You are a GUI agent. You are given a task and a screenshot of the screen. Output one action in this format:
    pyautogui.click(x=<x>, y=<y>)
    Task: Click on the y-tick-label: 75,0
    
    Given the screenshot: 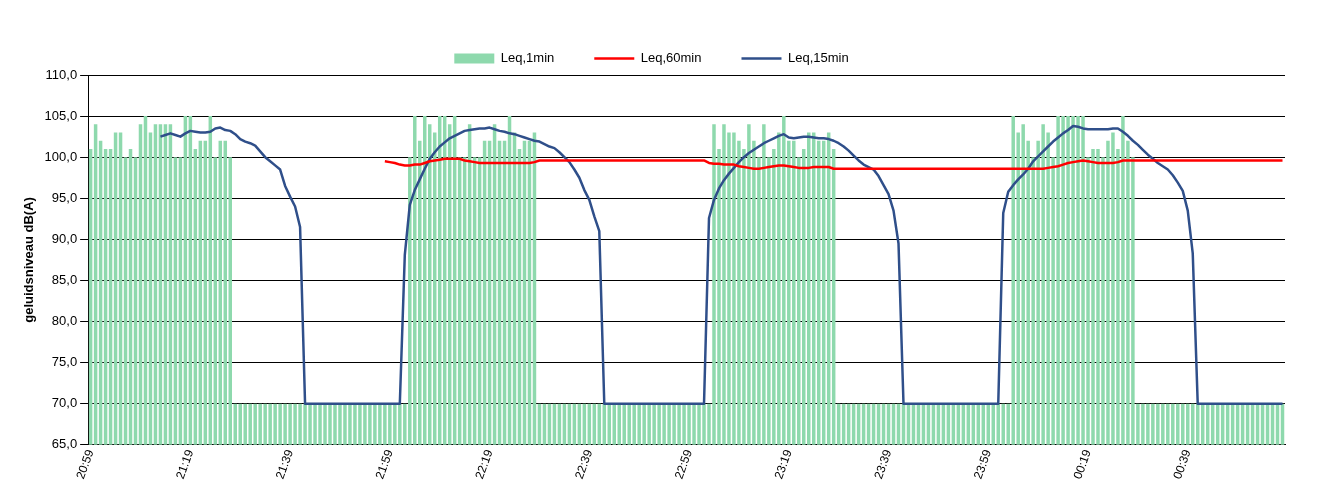 What is the action you would take?
    pyautogui.click(x=64, y=362)
    